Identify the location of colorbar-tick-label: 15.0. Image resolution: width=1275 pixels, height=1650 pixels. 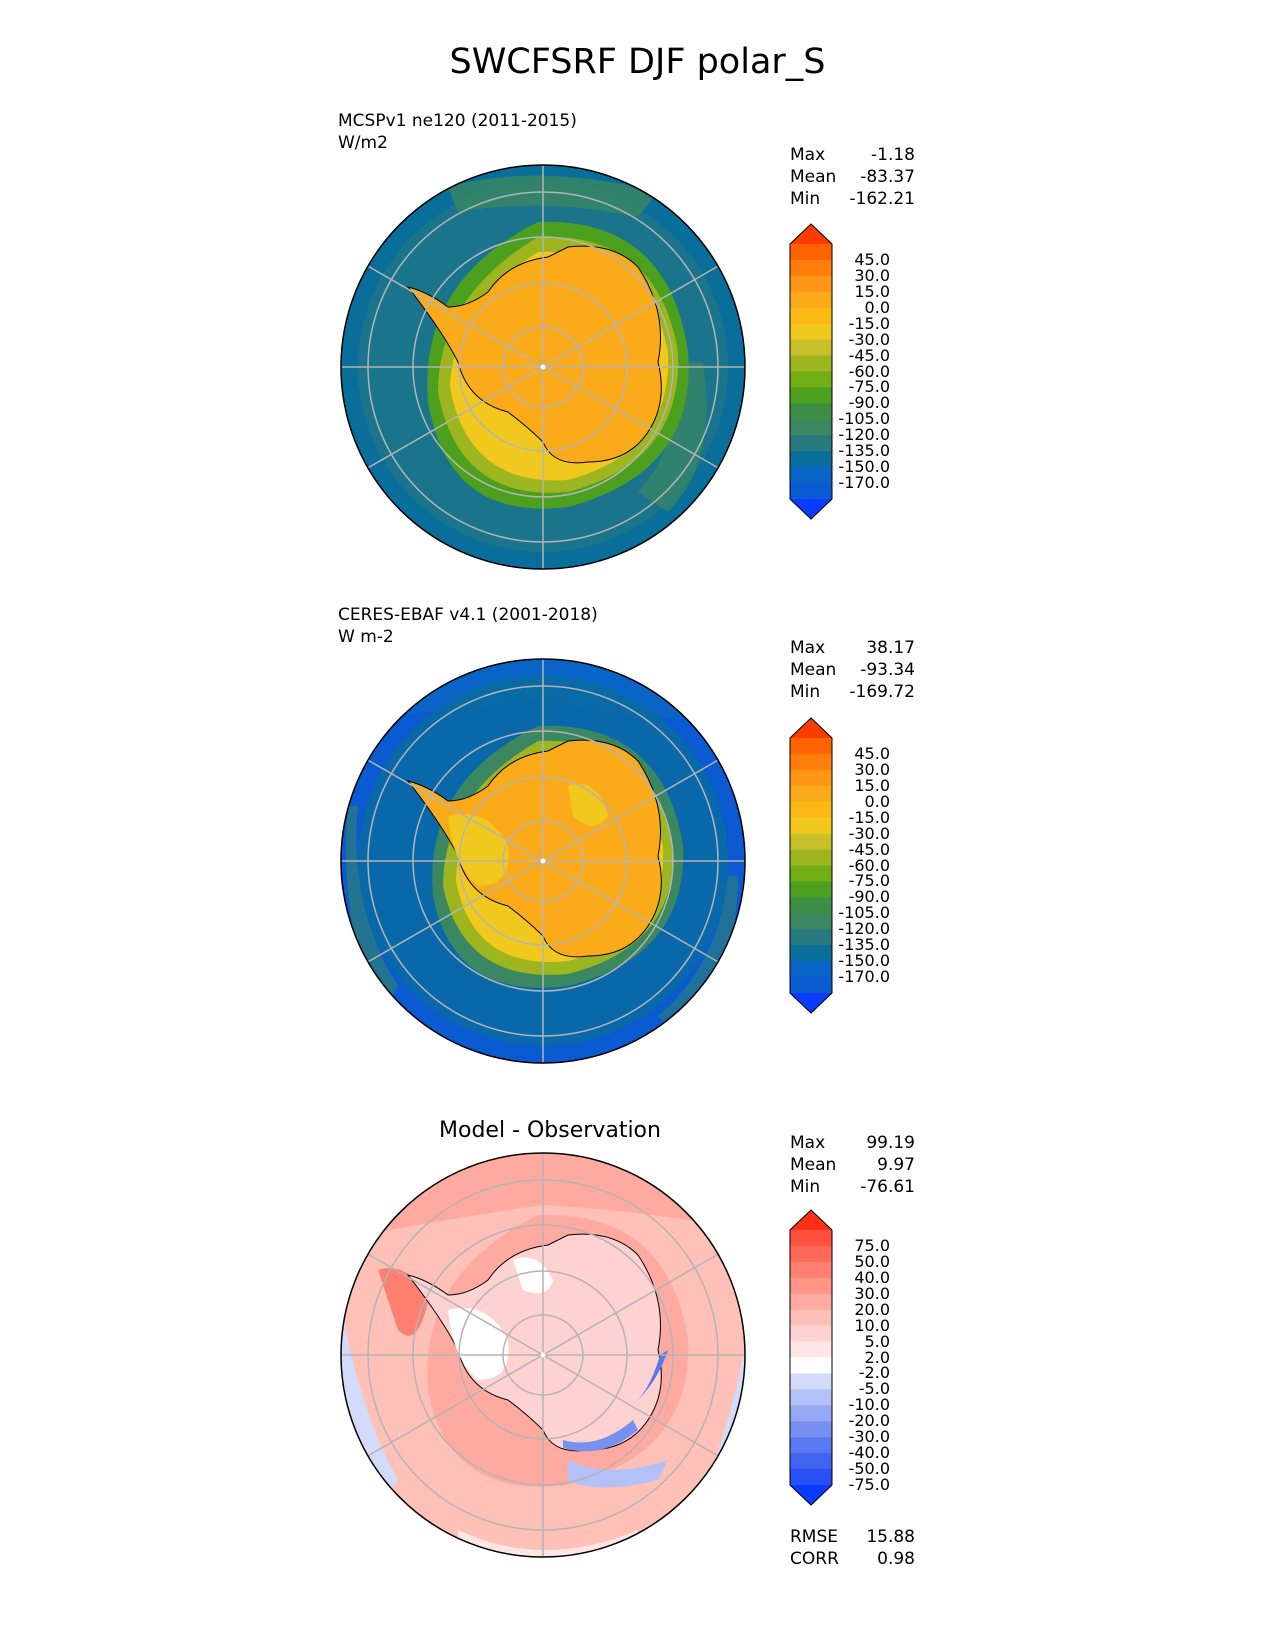
(872, 291).